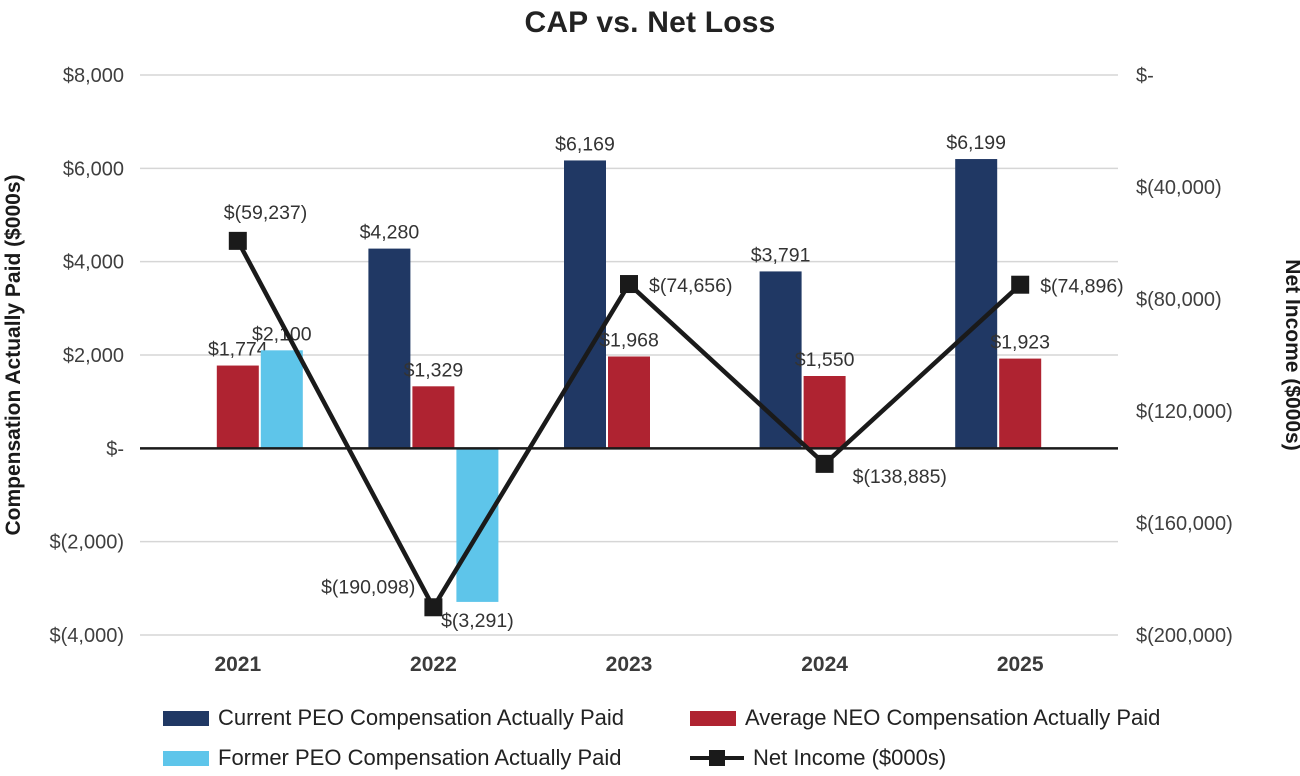 This screenshot has height=776, width=1300. Describe the element at coordinates (1184, 636) in the screenshot. I see `right-axis-tick: $(200,000)` at that location.